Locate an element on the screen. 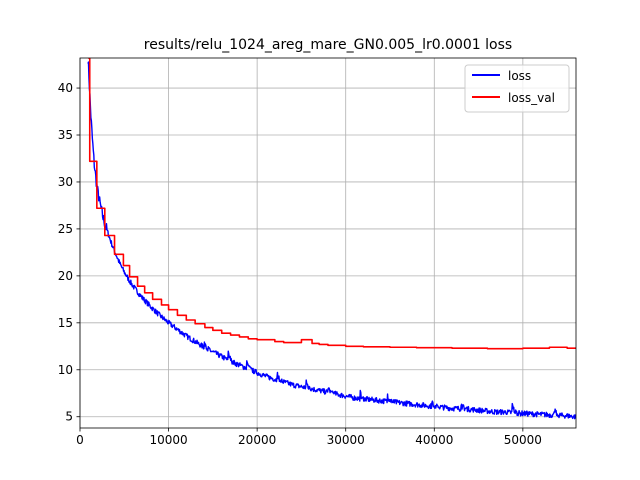  y-tick-label: 30 is located at coordinates (65, 182).